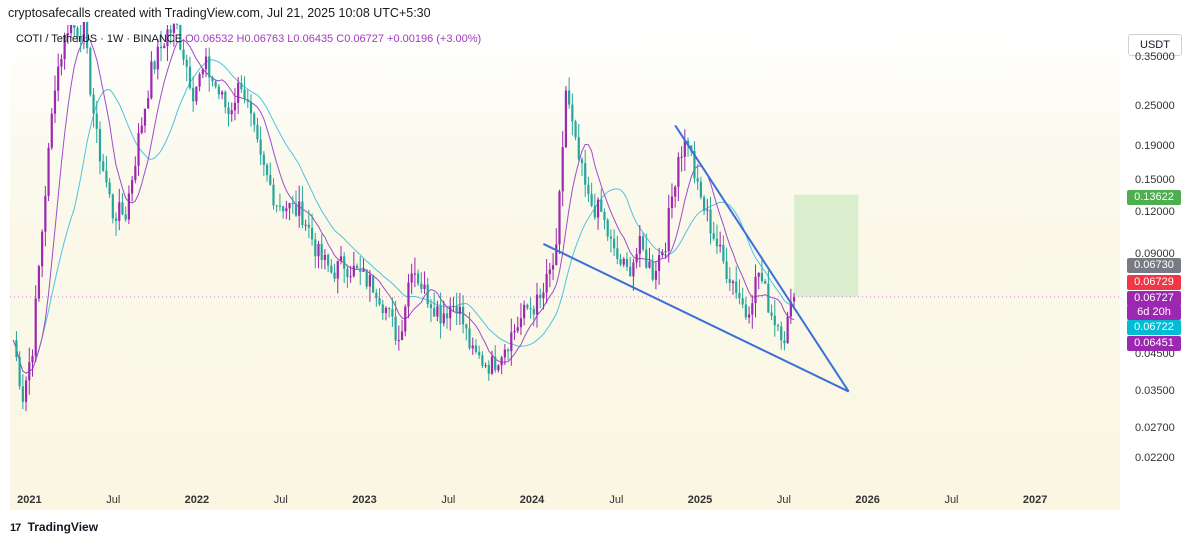  I want to click on price-tag: 0.06727, so click(1154, 298).